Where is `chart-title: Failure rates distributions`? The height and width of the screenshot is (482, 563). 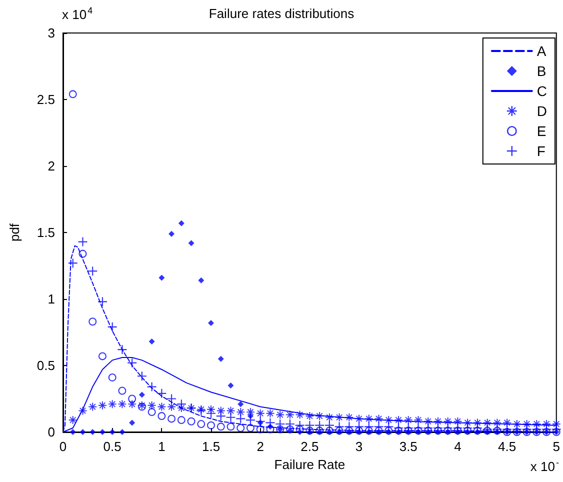
chart-title: Failure rates distributions is located at coordinates (281, 13).